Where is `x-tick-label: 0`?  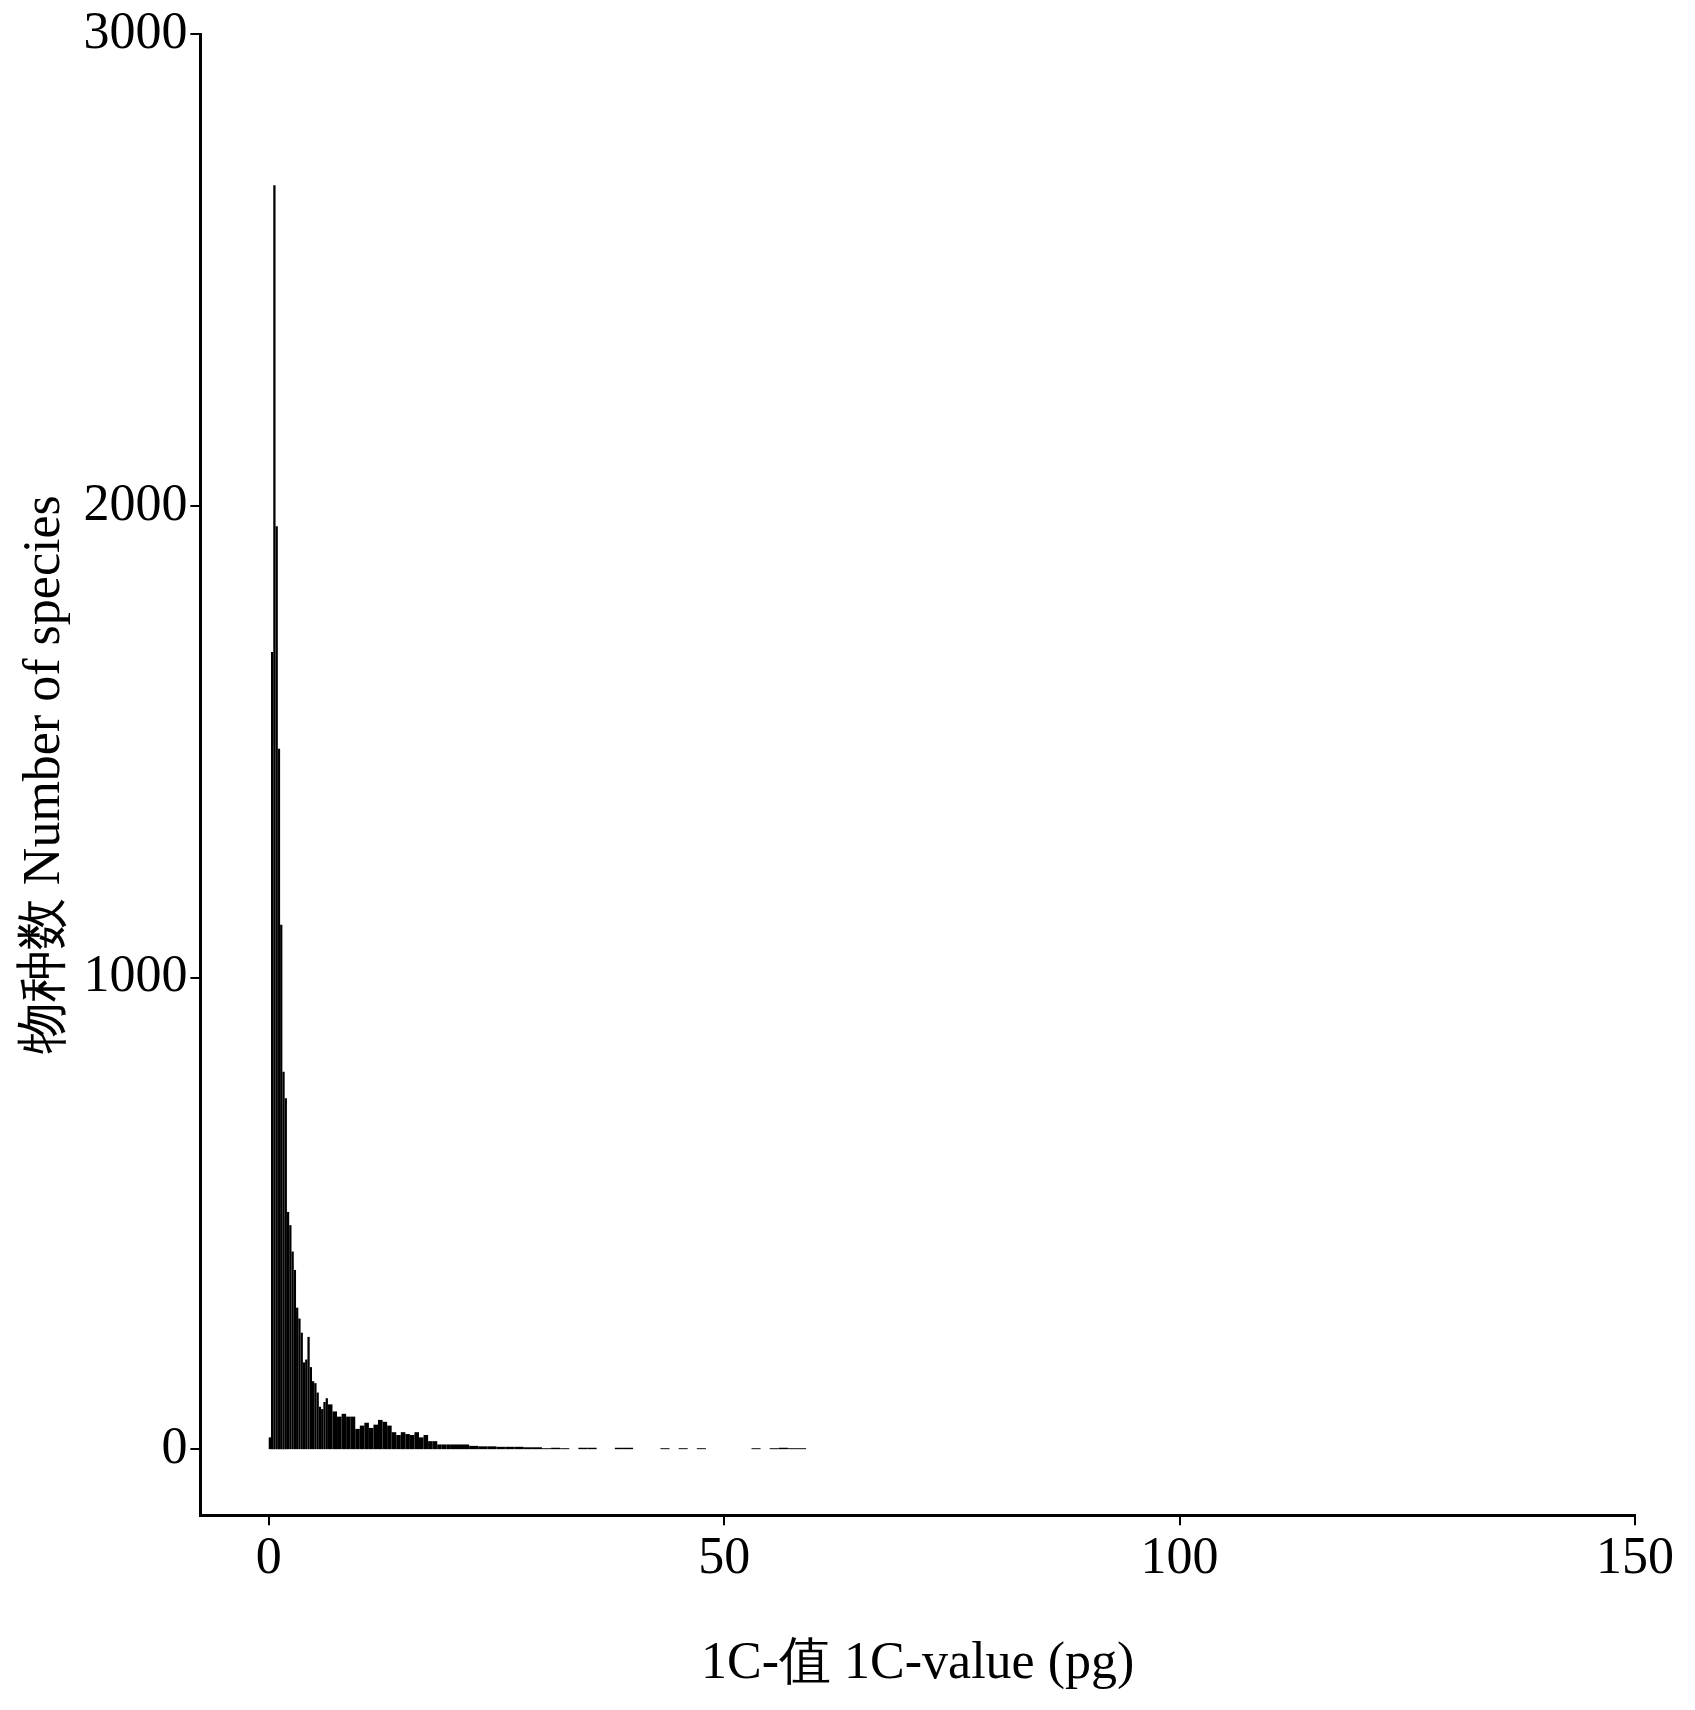
x-tick-label: 0 is located at coordinates (268, 1556).